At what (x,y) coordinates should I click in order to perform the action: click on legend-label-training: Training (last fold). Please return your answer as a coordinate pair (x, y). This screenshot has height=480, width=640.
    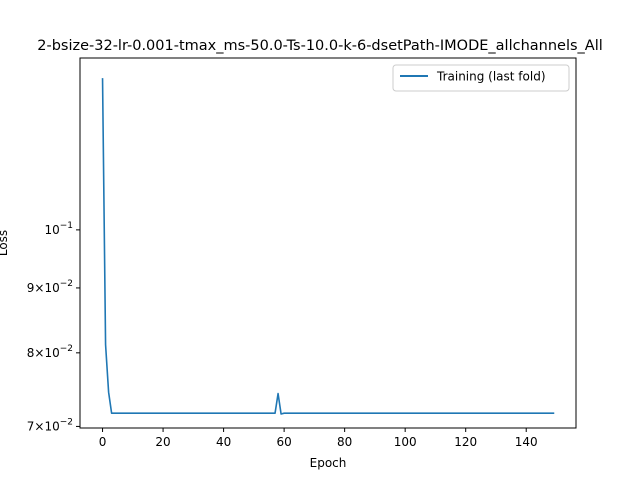
    Looking at the image, I should click on (491, 77).